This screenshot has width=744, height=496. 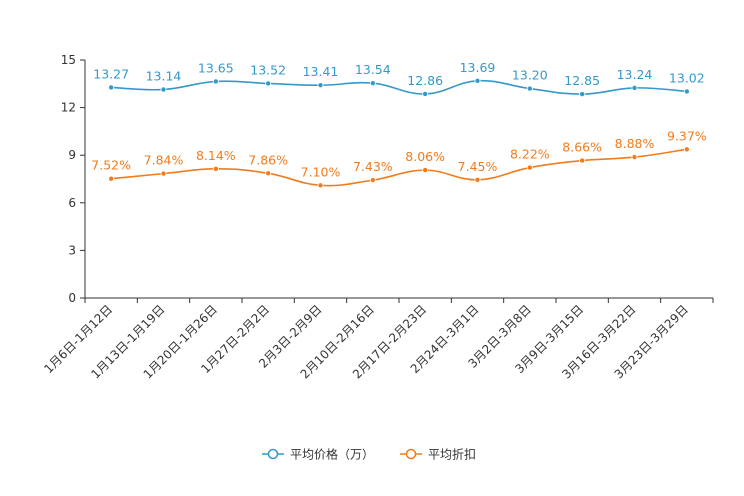 I want to click on data-label: 8.14%, so click(x=216, y=155).